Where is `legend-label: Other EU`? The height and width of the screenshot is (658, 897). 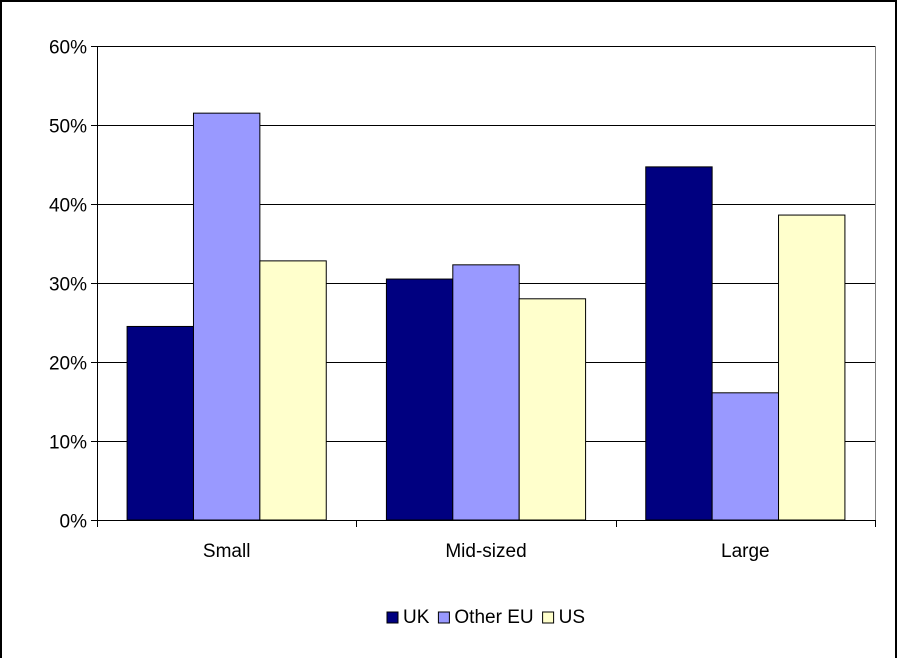 legend-label: Other EU is located at coordinates (493, 617).